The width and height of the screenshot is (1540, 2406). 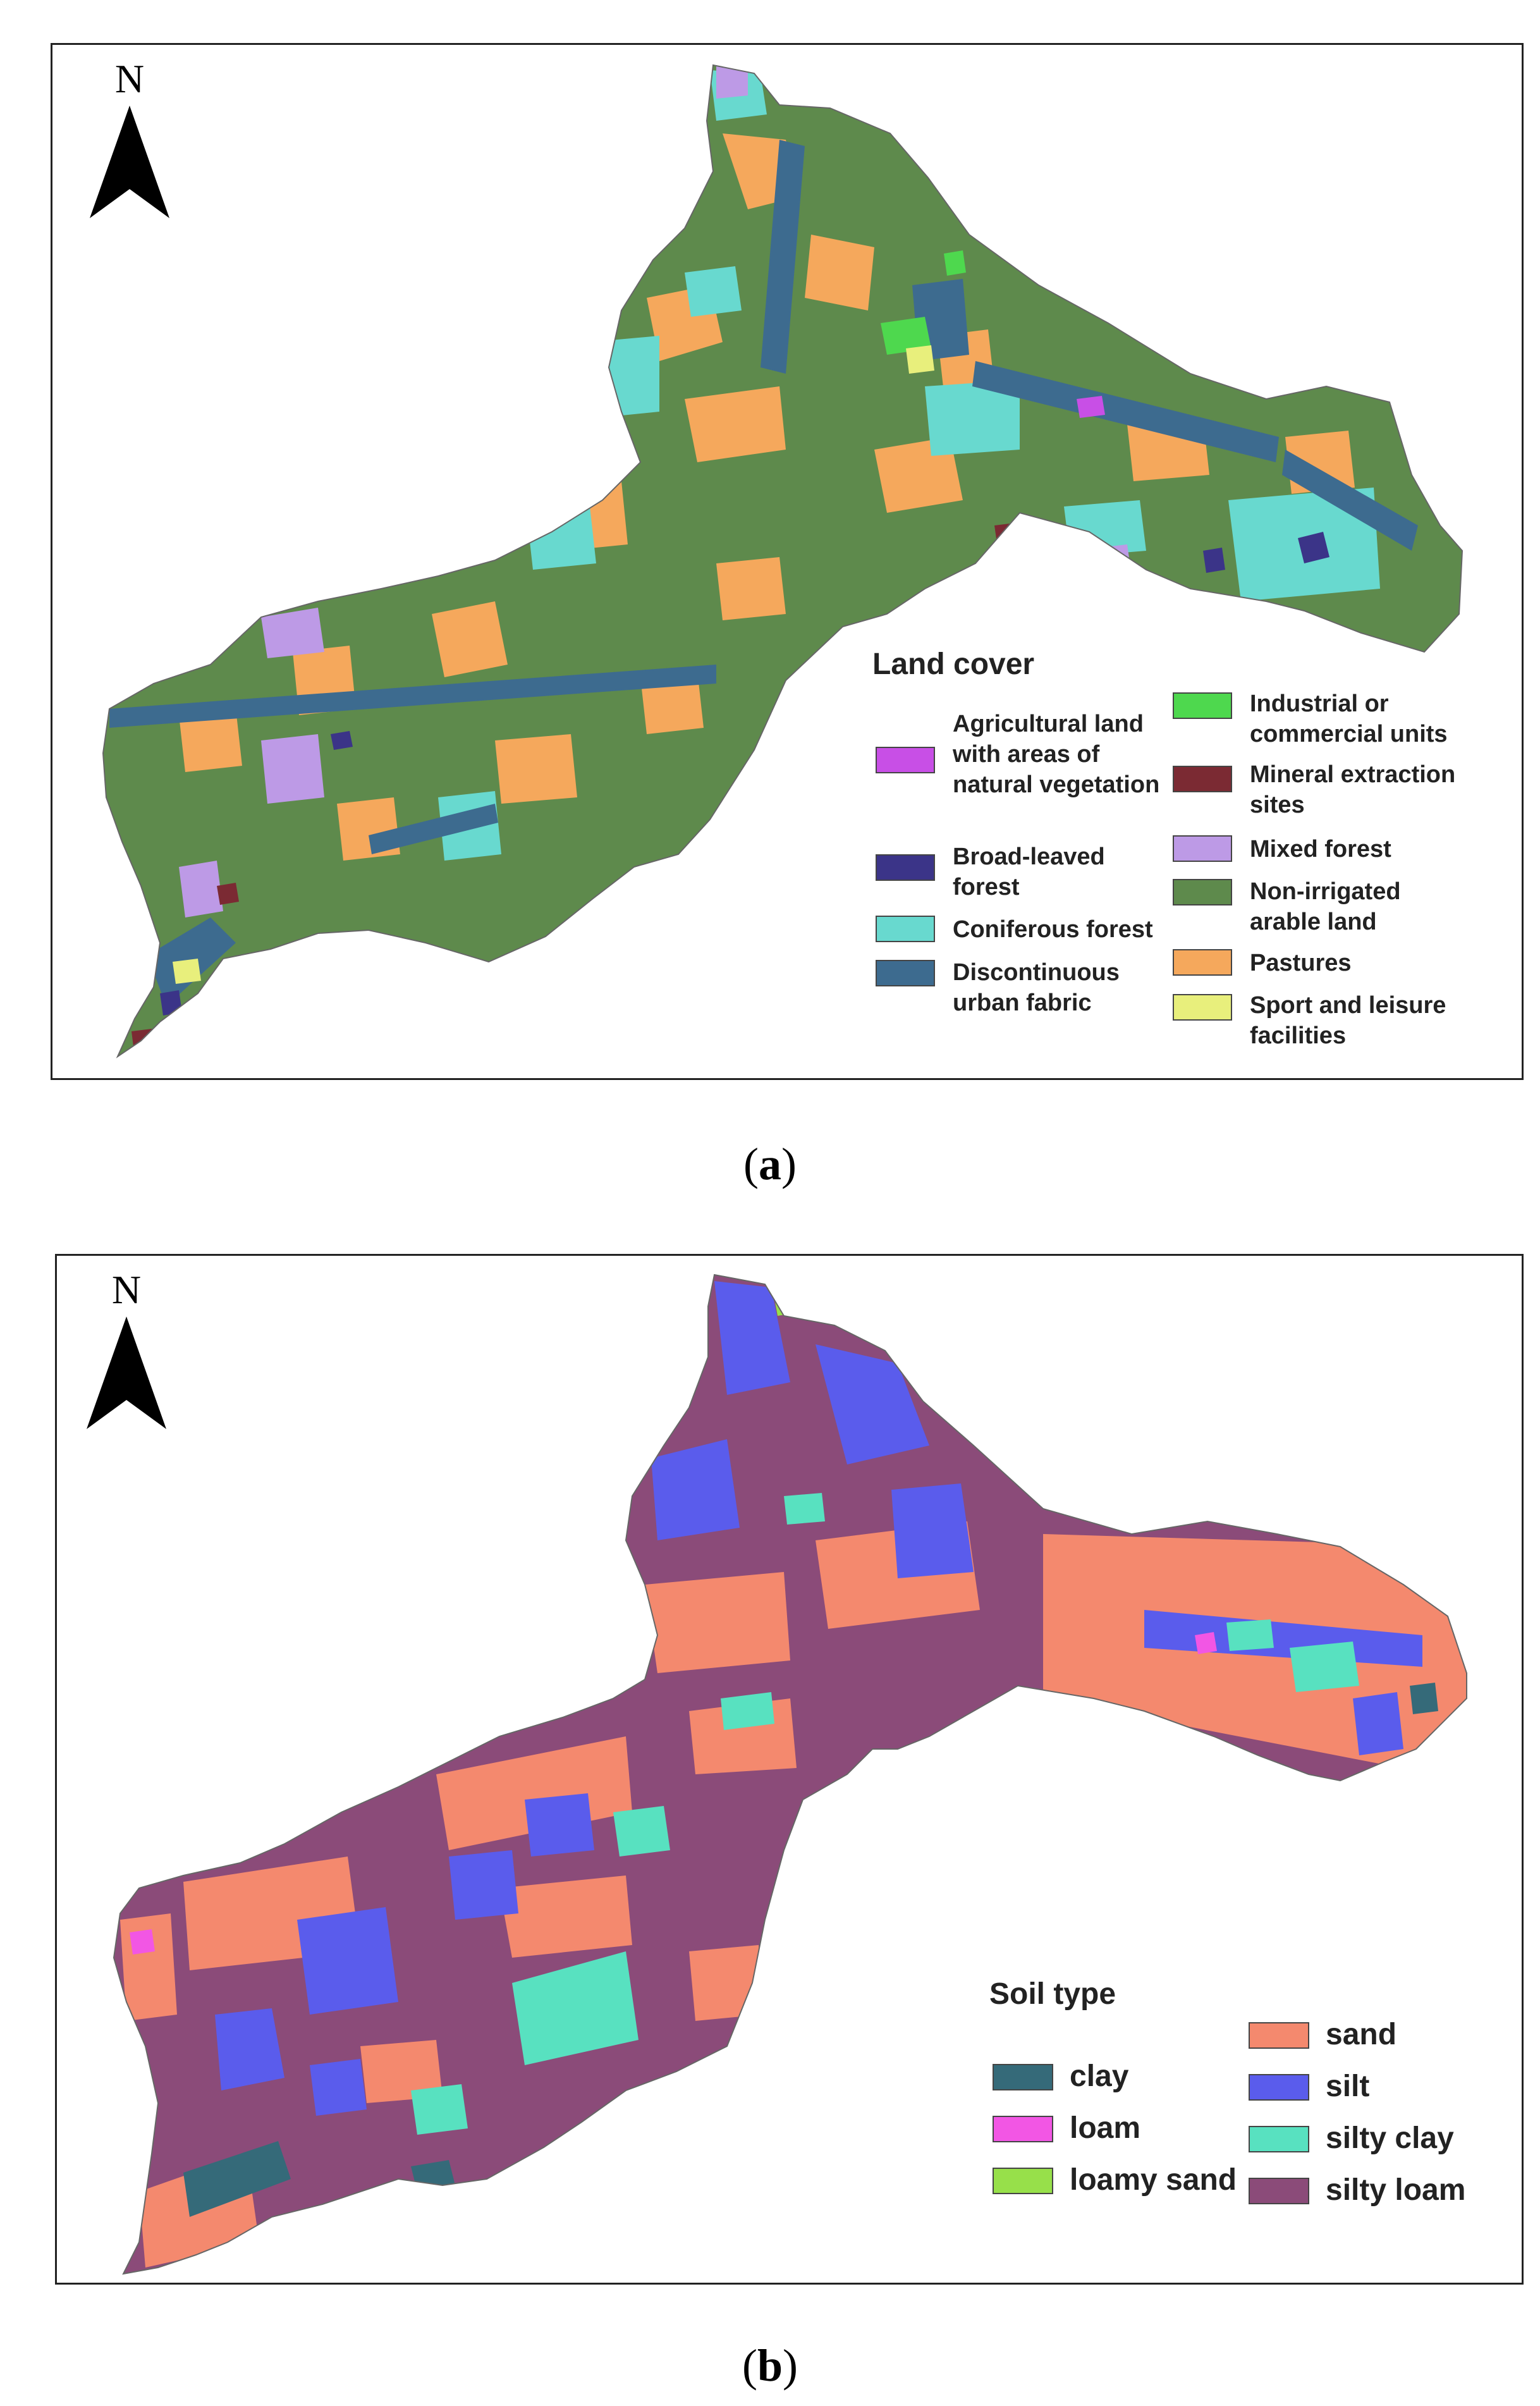 I want to click on legend-item: Coniferous forest, so click(x=1014, y=929).